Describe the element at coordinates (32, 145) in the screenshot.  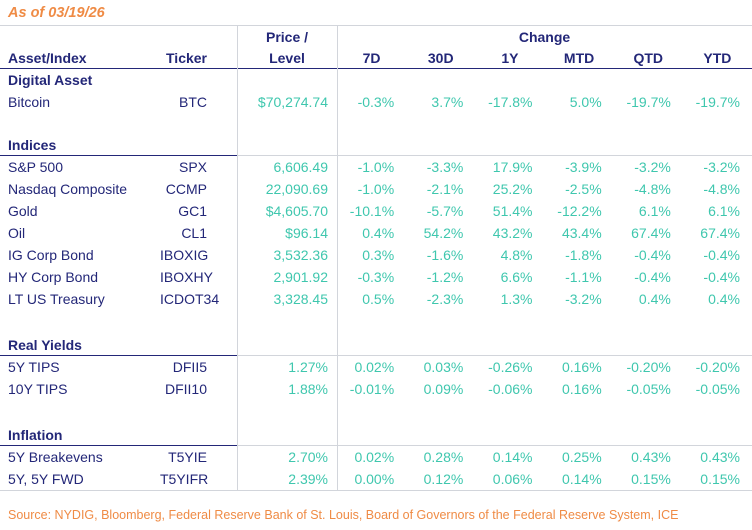
I see `section-label: Indices` at that location.